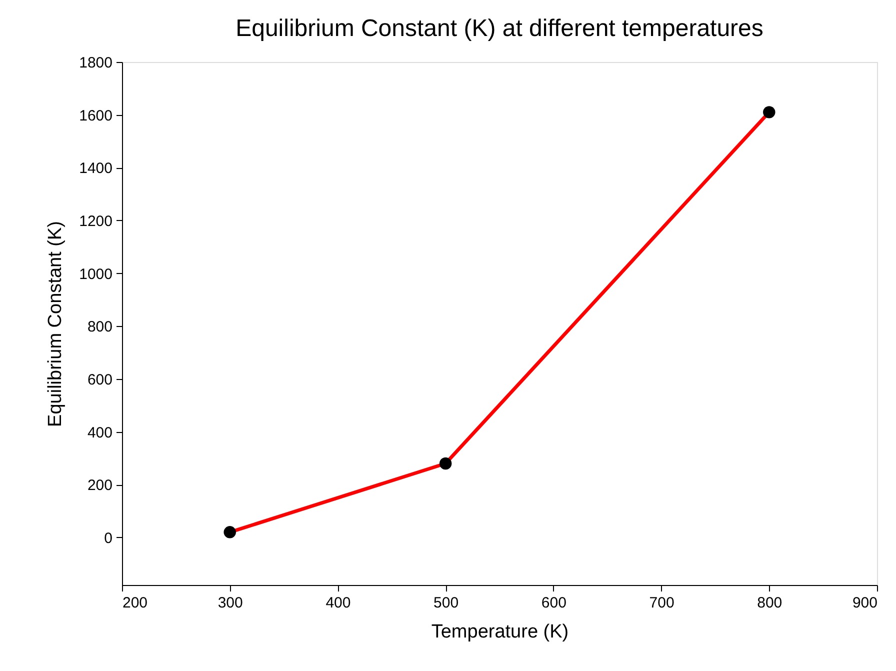 Image resolution: width=896 pixels, height=671 pixels. I want to click on y-axis-title: Equilibrium Constant (K), so click(55, 324).